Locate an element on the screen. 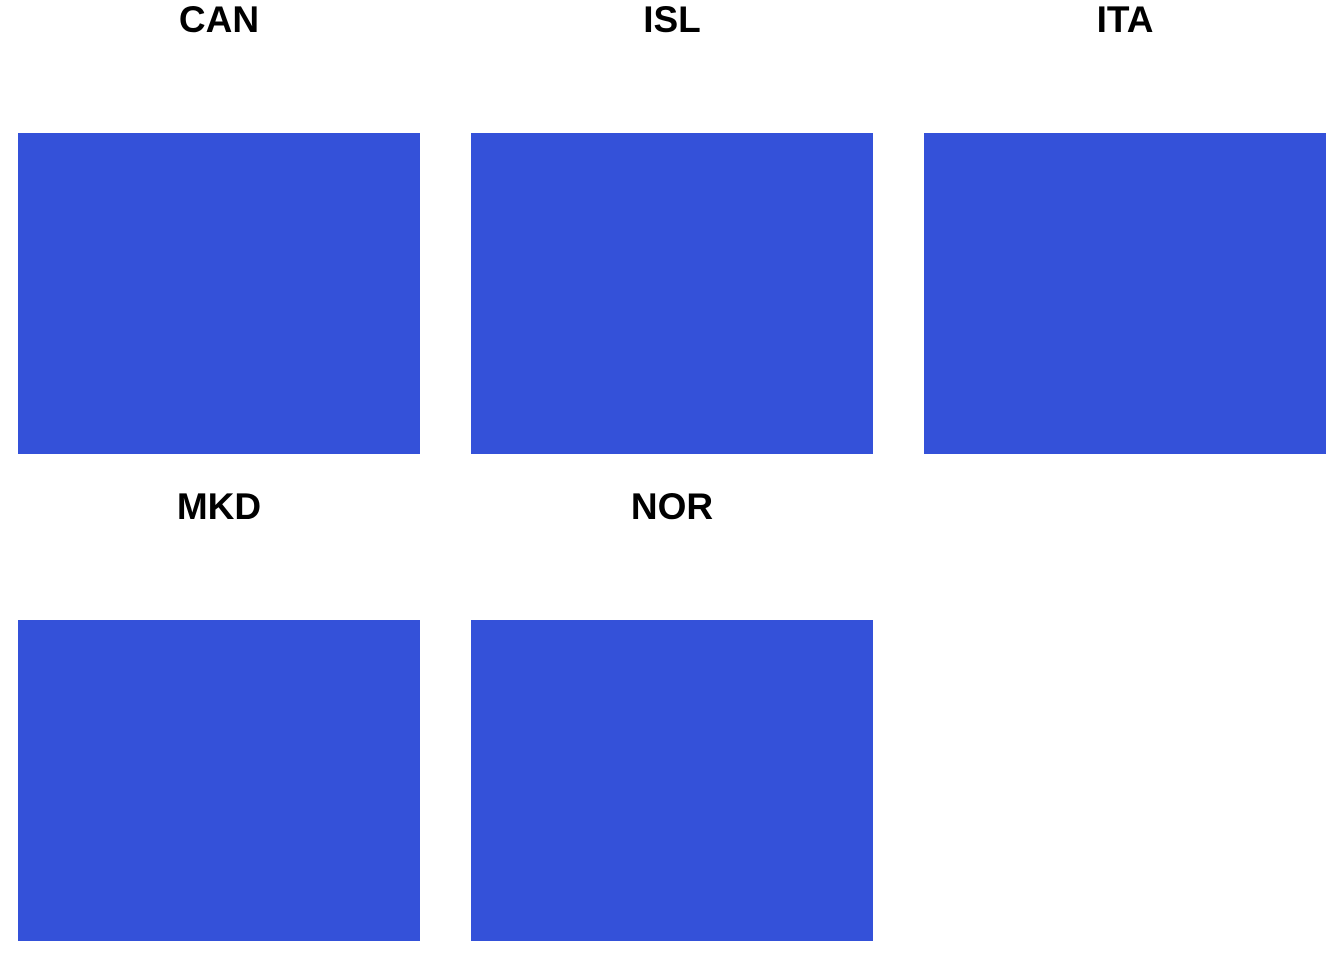  facet-title: ISL is located at coordinates (672, 20).